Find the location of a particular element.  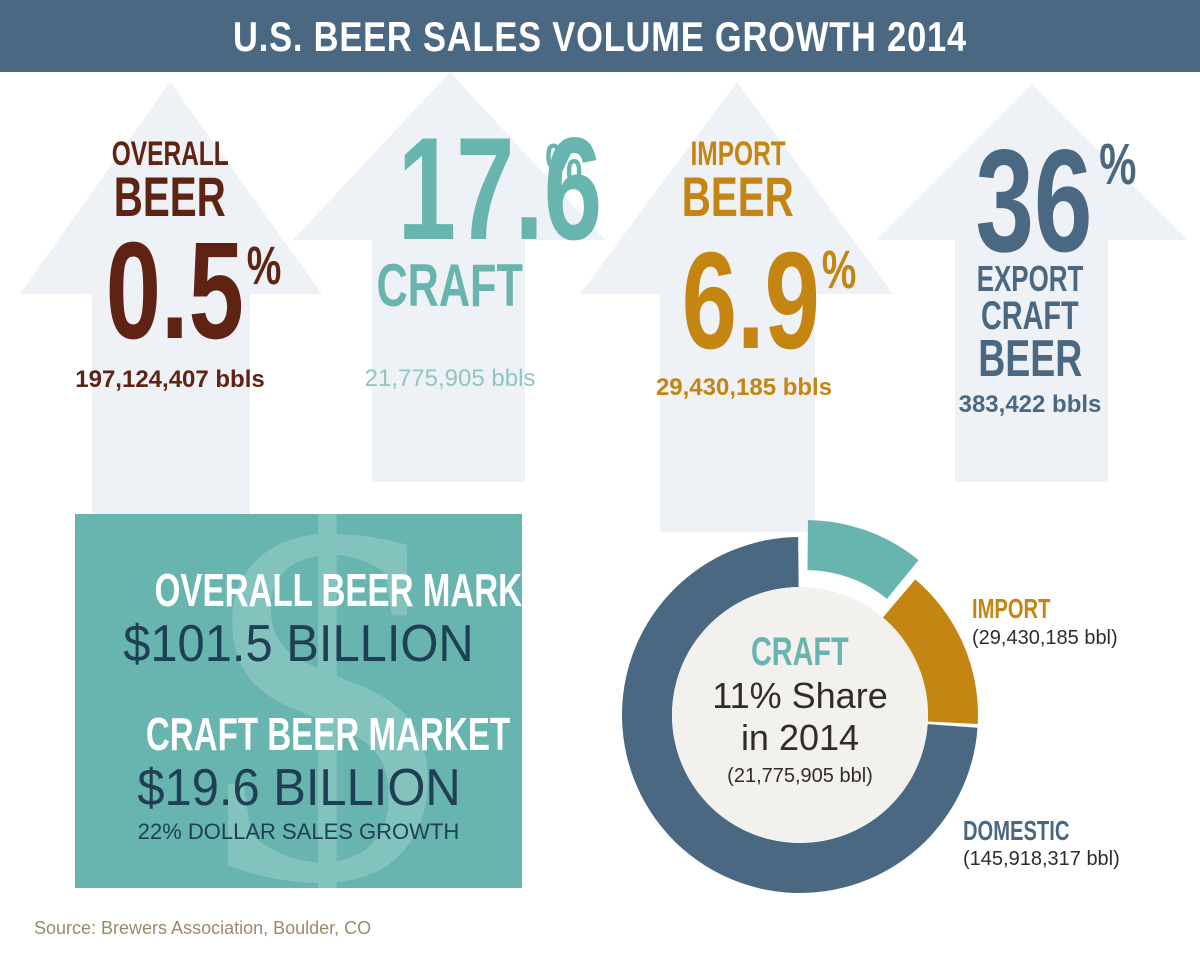

overall-market-value: $101.5 BILLION is located at coordinates (298, 644).